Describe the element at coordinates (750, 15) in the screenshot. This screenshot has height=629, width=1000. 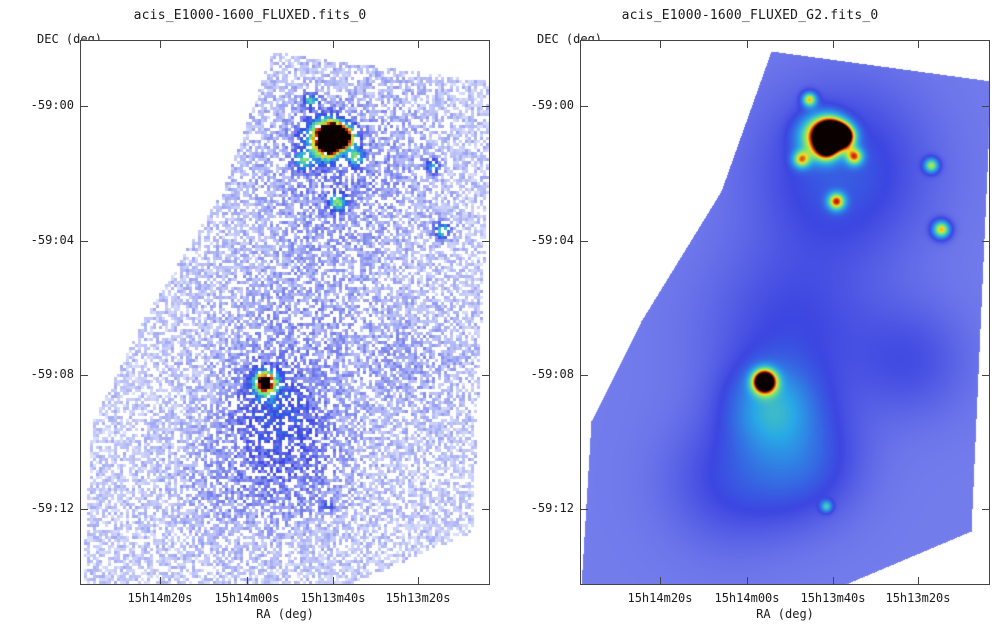
I see `panel-title: acis_E1000-1600_FLUXED_G2.fits_0` at that location.